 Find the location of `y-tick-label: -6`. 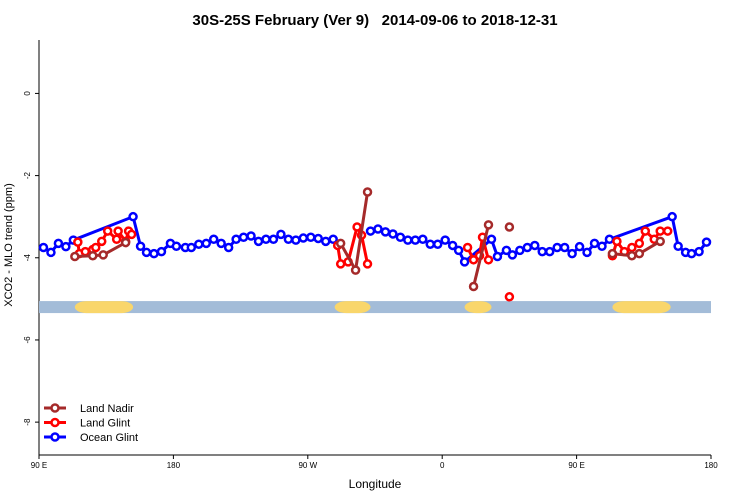

y-tick-label: -6 is located at coordinates (27, 340).